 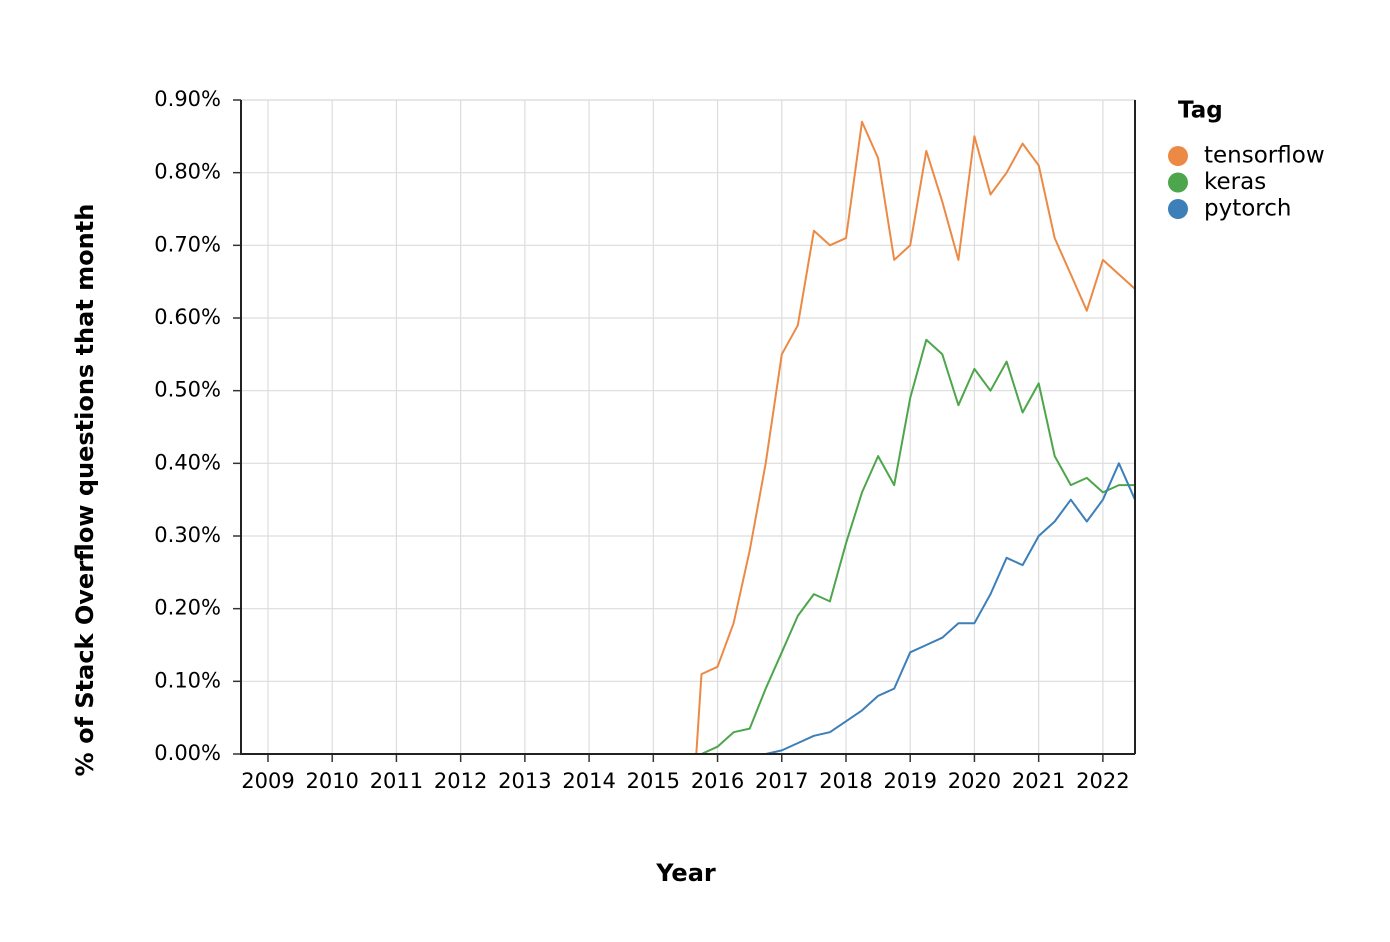 What do you see at coordinates (331, 781) in the screenshot?
I see `x-tick-label: 2010` at bounding box center [331, 781].